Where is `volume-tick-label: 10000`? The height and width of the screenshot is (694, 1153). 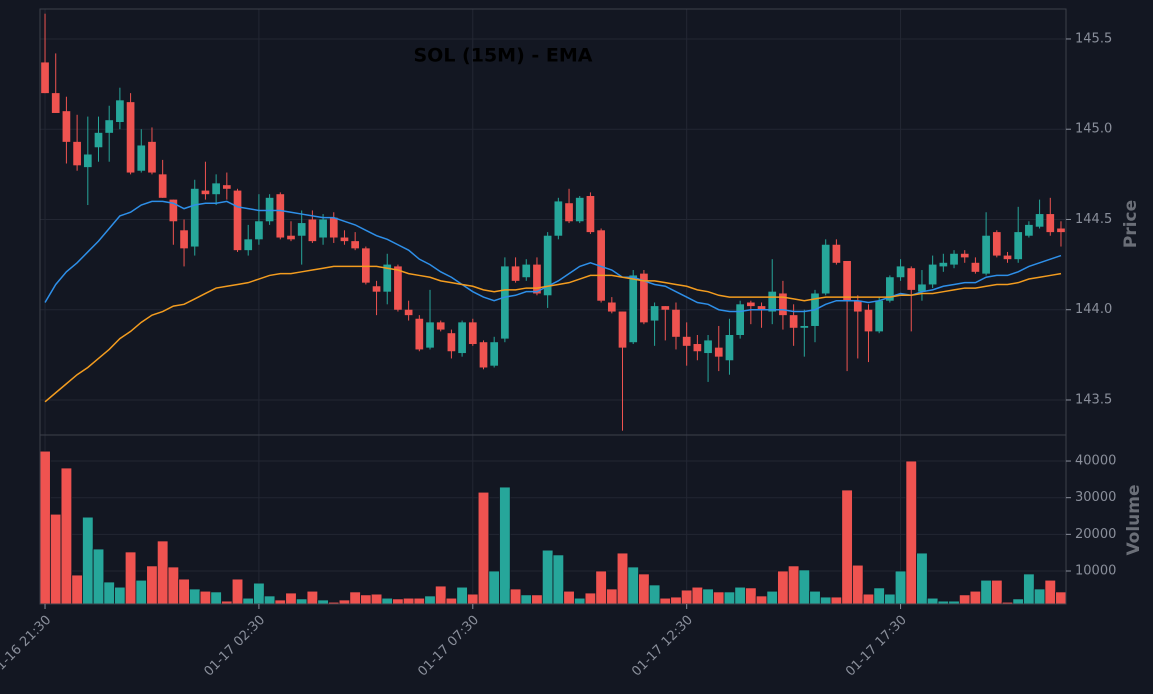
volume-tick-label: 10000 is located at coordinates (1095, 571).